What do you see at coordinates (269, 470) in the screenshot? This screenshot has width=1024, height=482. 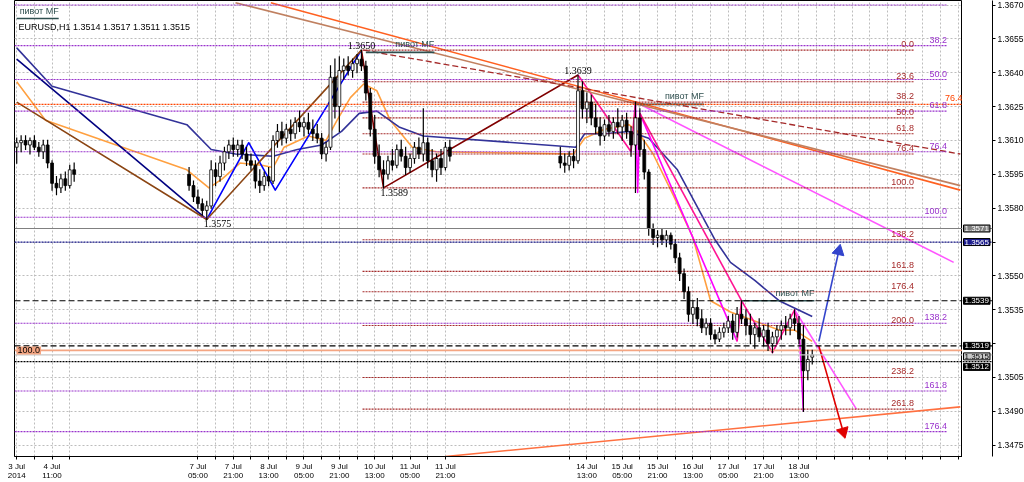 I see `x-tick-label: 8 Jul 13:00` at bounding box center [269, 470].